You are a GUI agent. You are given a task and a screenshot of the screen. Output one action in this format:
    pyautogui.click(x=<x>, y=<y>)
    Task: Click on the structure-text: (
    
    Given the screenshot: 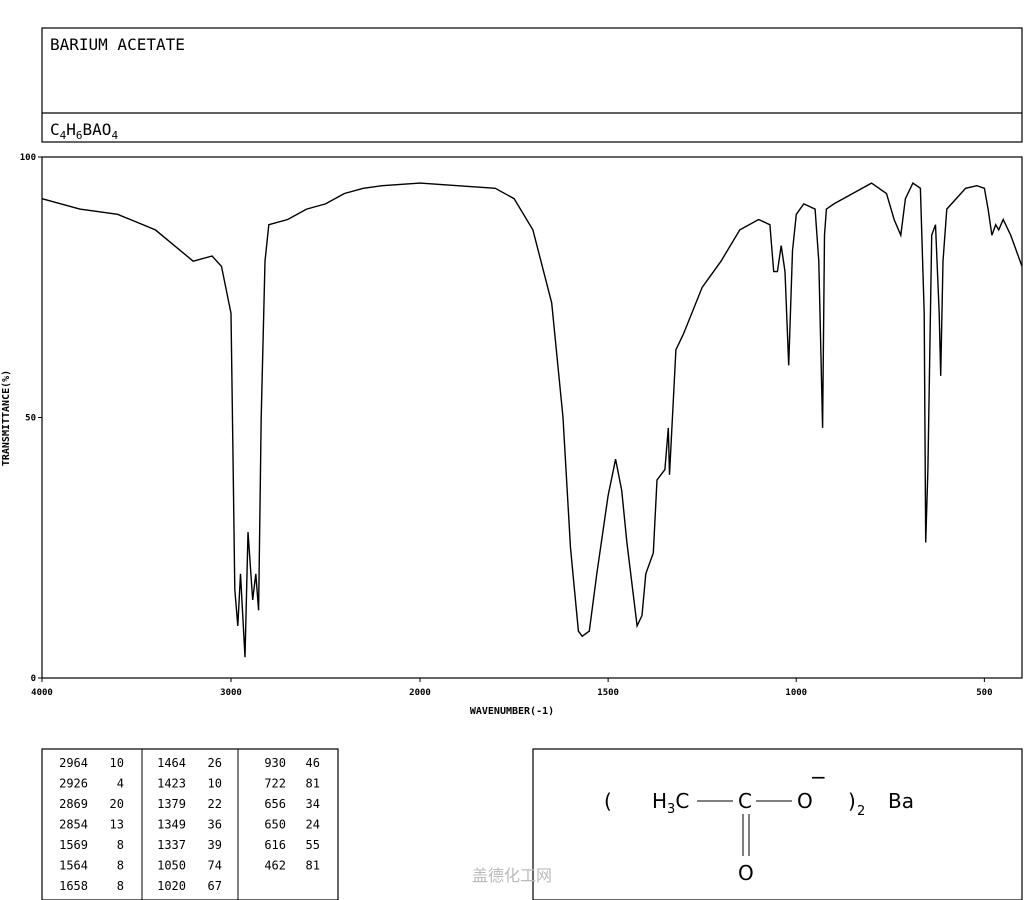 What is the action you would take?
    pyautogui.click(x=608, y=801)
    